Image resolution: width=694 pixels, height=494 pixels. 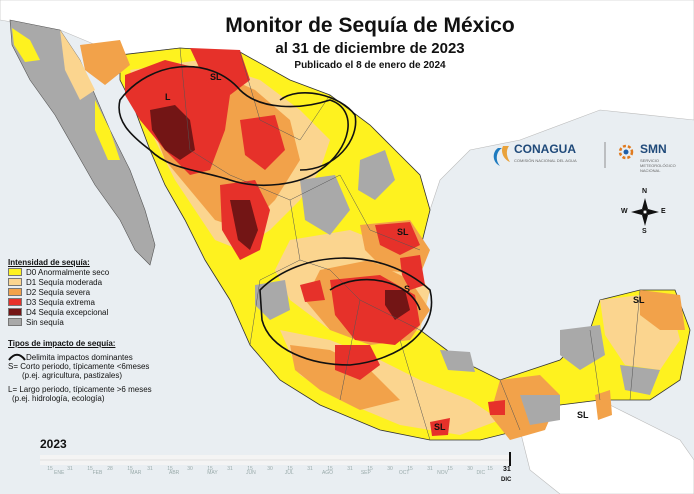 What do you see at coordinates (653, 149) in the screenshot?
I see `smn-name: SMN` at bounding box center [653, 149].